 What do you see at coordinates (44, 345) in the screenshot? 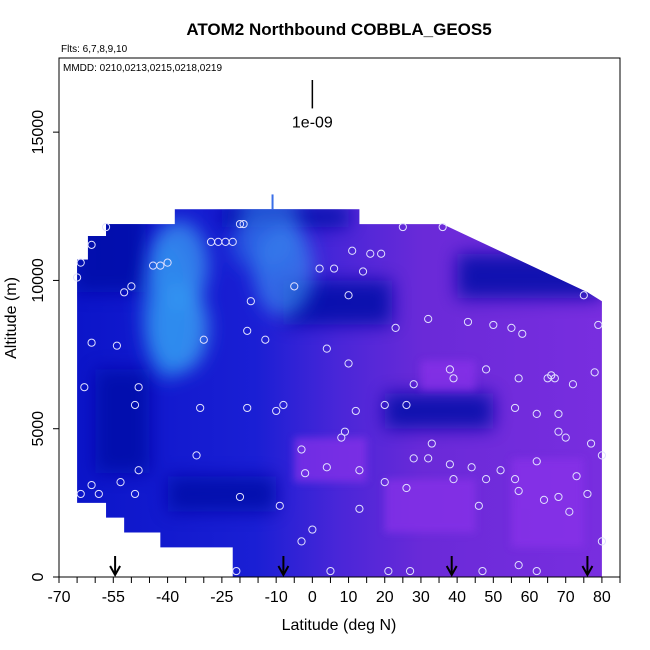
I see `y-axis: 0 5000 10000 15000` at bounding box center [44, 345].